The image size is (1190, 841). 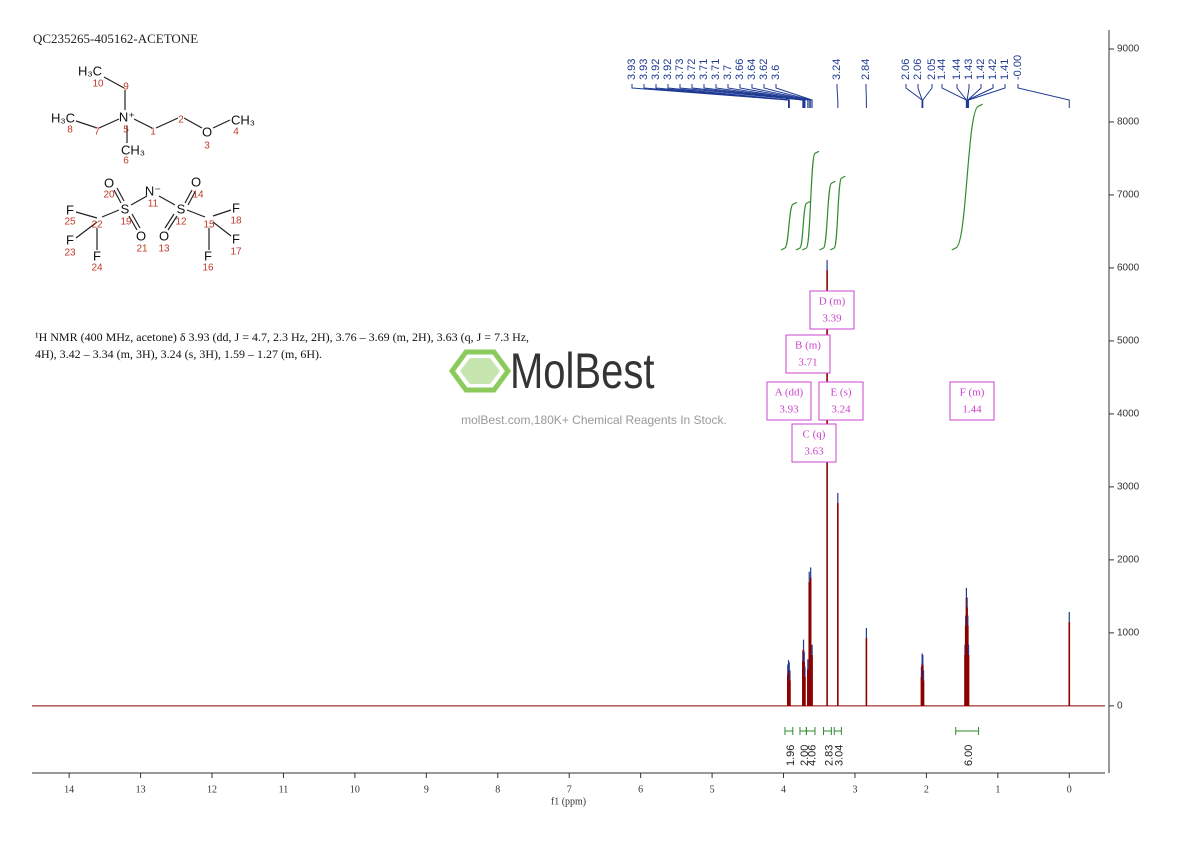 What do you see at coordinates (97, 268) in the screenshot?
I see `atom-locant: 24` at bounding box center [97, 268].